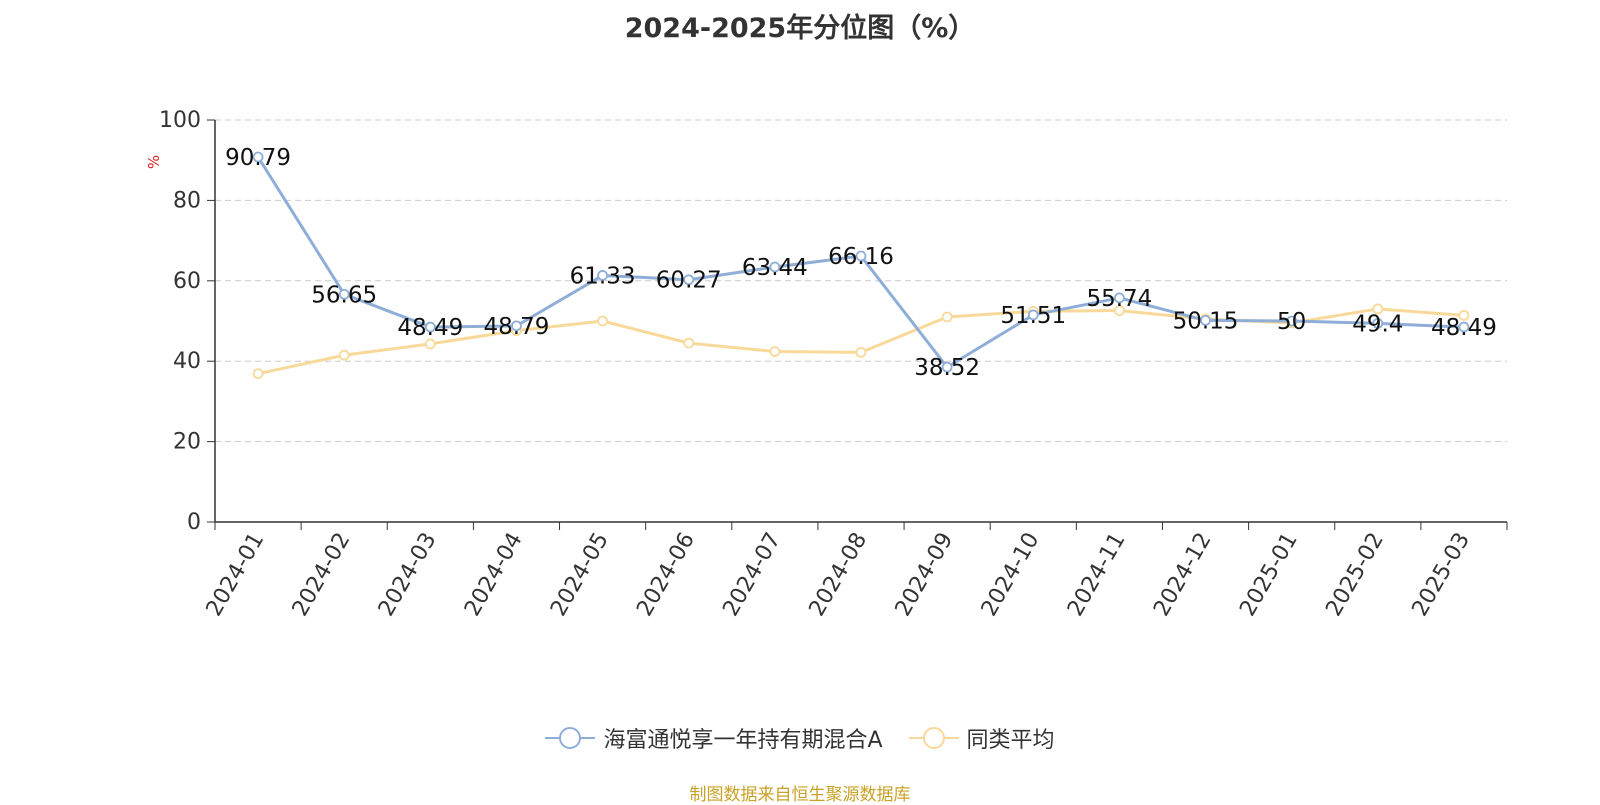 This screenshot has height=805, width=1600. Describe the element at coordinates (800, 28) in the screenshot. I see `chart-title: 2024-2025年分位图（%）` at that location.